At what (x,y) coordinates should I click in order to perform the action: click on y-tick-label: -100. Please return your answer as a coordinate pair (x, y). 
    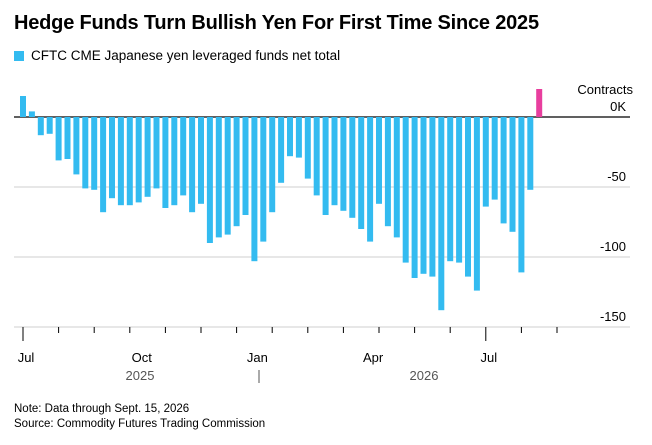
    Looking at the image, I should click on (613, 246).